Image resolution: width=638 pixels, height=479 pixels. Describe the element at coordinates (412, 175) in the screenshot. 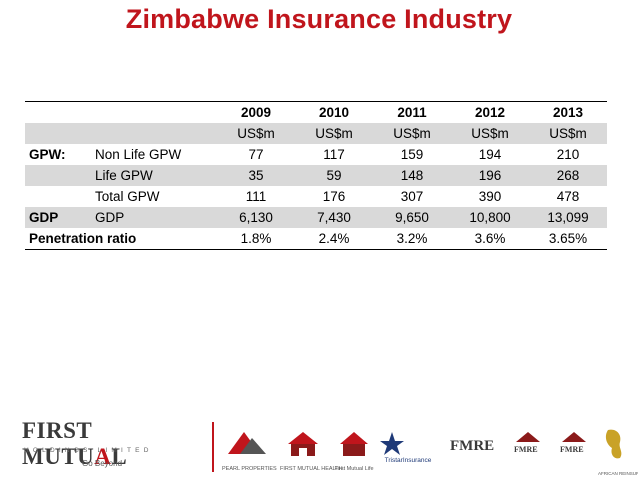

I see `value-cell: 148` at that location.